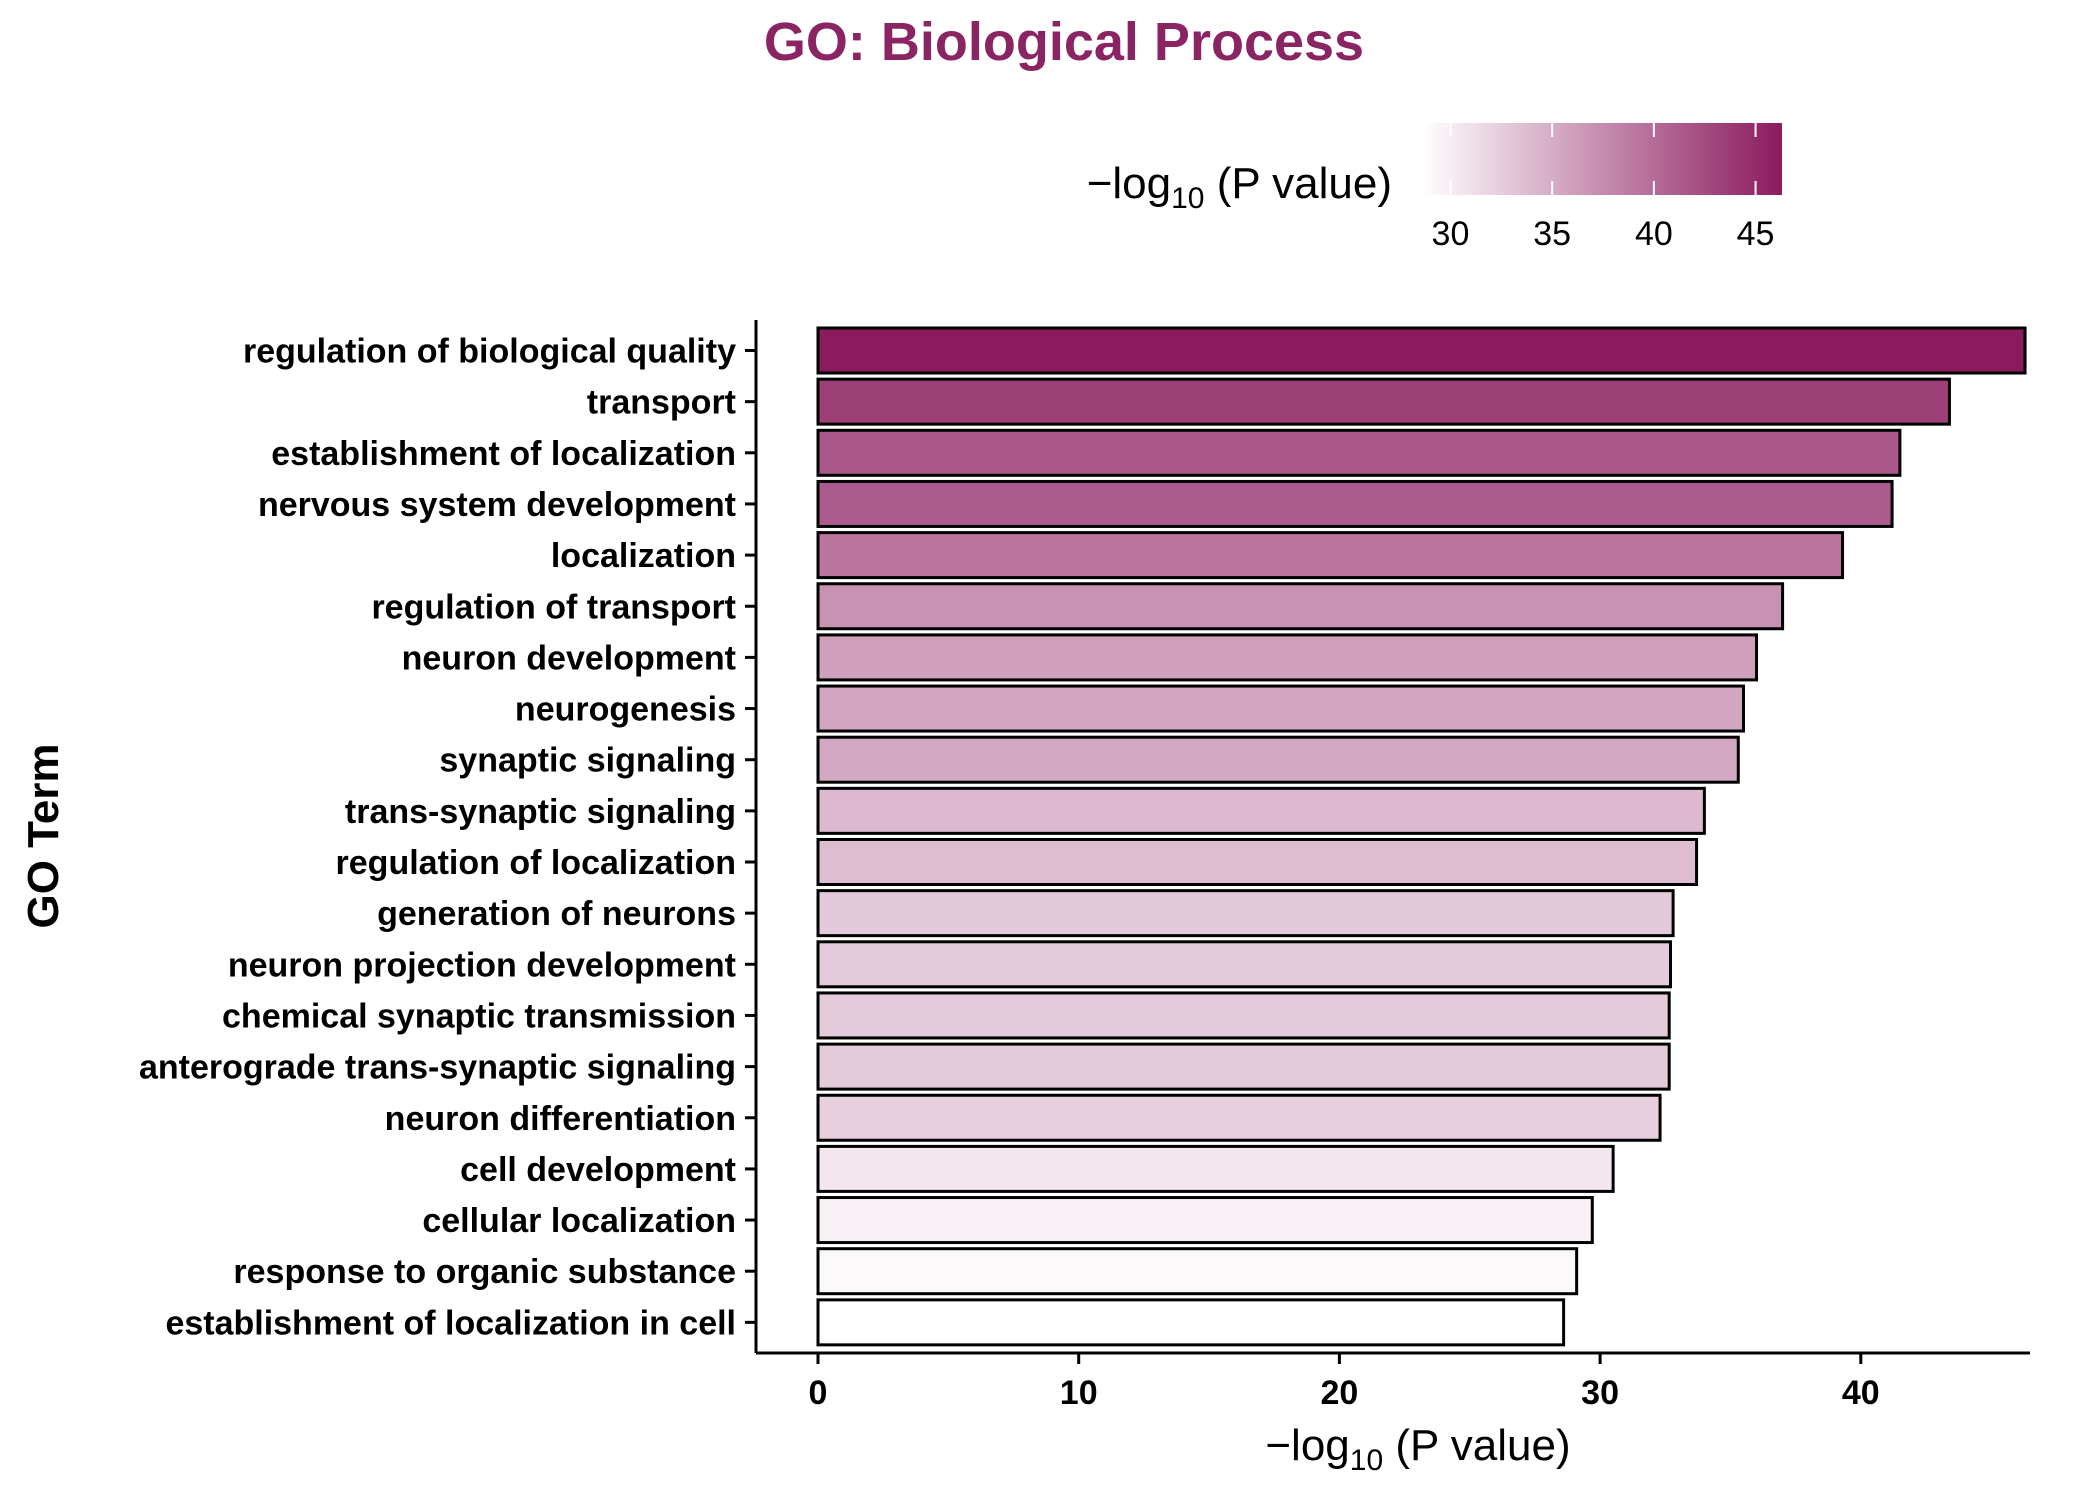  What do you see at coordinates (1339, 1393) in the screenshot?
I see `x-tick-label: 20` at bounding box center [1339, 1393].